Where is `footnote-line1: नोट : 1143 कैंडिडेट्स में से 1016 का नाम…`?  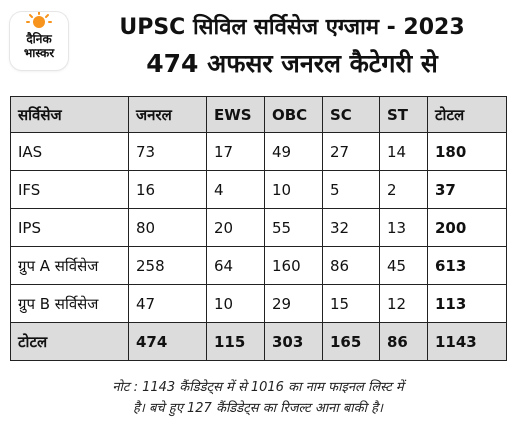
footnote-line1: नोट : 1143 कैंडिडेट्स में से 1016 का नाम… is located at coordinates (258, 387).